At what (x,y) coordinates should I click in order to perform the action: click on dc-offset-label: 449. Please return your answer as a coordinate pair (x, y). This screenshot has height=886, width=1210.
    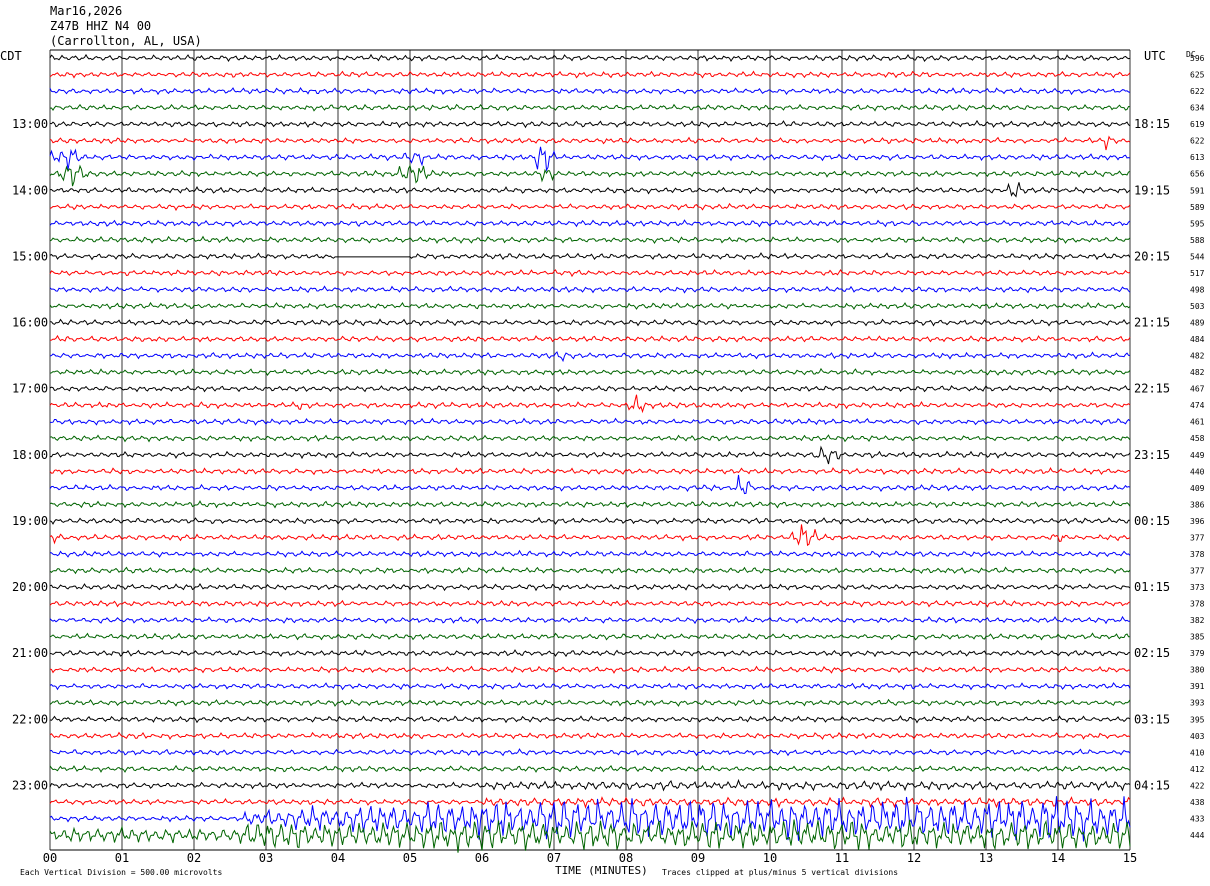
    Looking at the image, I should click on (1197, 455).